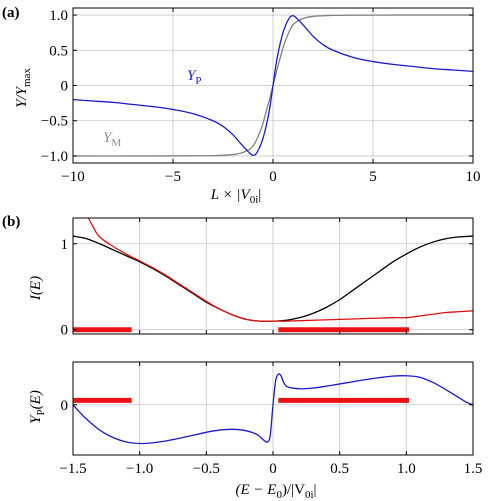 The image size is (490, 501). What do you see at coordinates (23, 88) in the screenshot?
I see `panel-a-ylabel: Y/Ymax` at bounding box center [23, 88].